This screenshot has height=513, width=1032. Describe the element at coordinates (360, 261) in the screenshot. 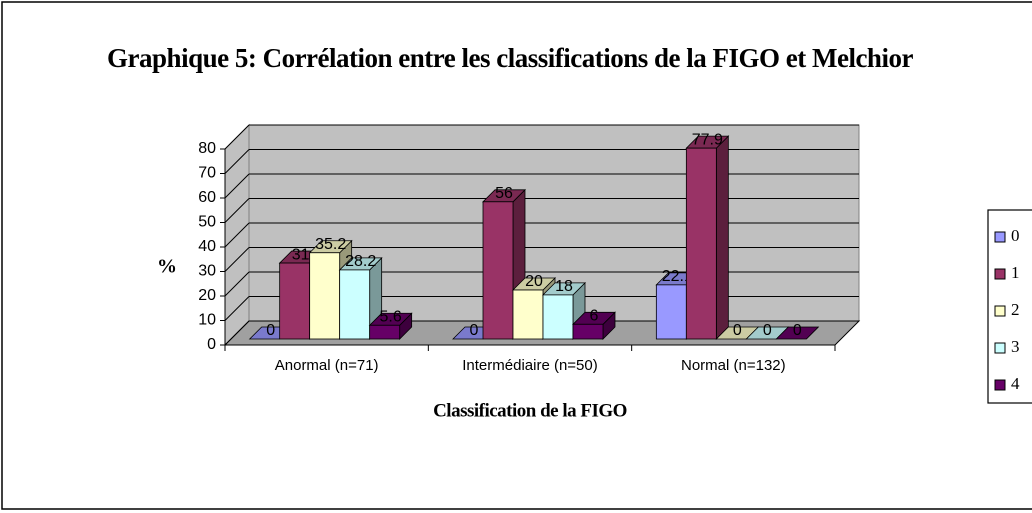

I see `data-label: 28.2` at that location.